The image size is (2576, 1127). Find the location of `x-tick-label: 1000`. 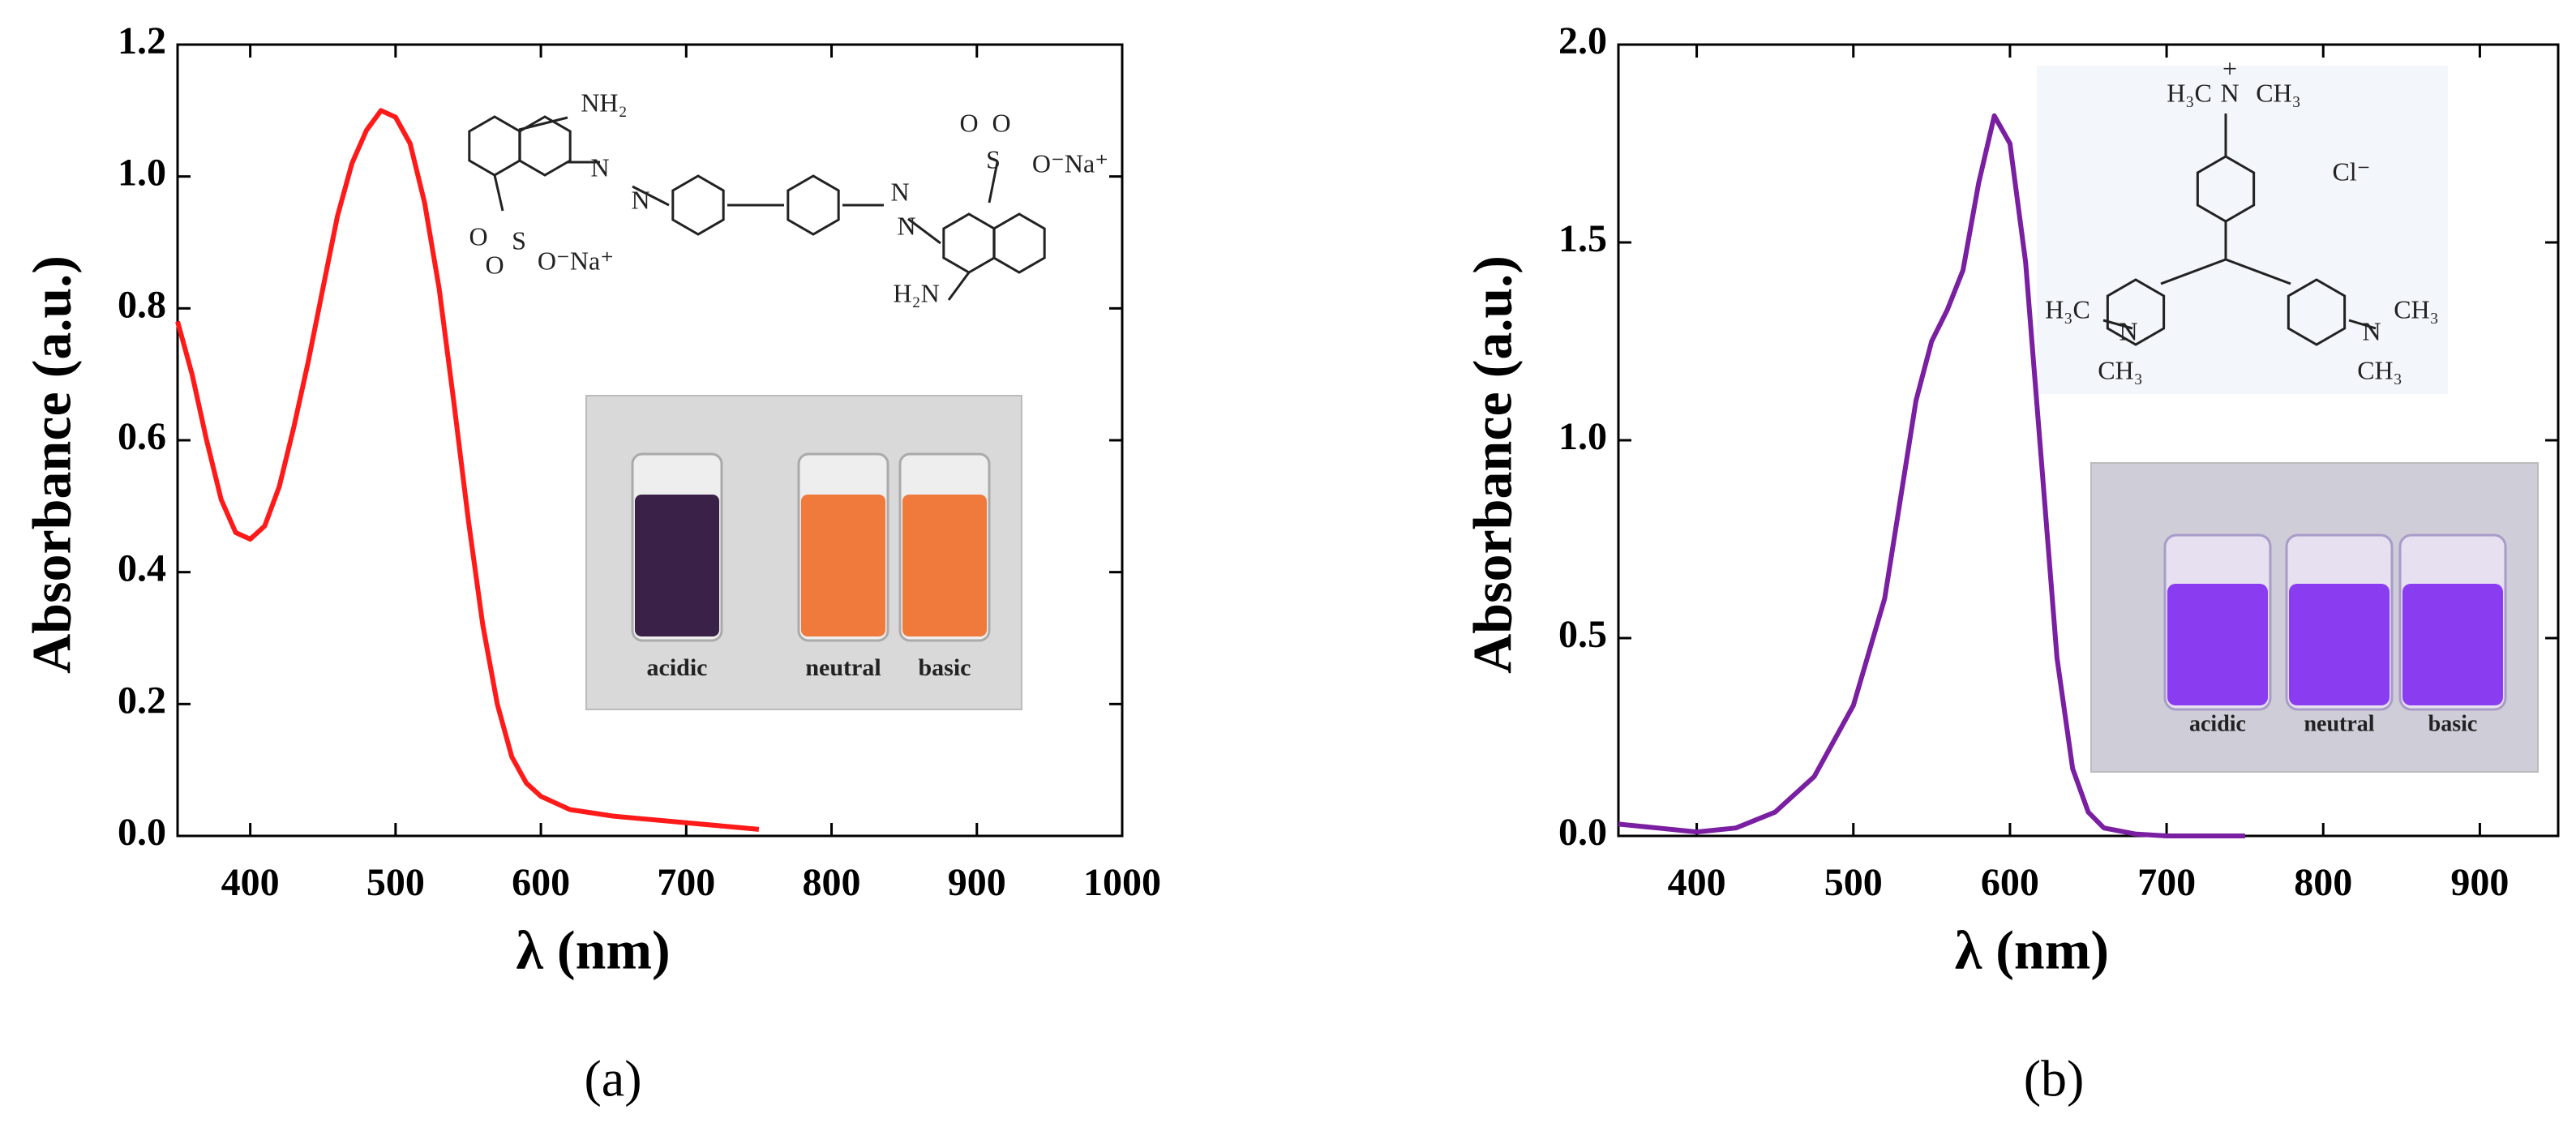

x-tick-label: 1000 is located at coordinates (1122, 883).